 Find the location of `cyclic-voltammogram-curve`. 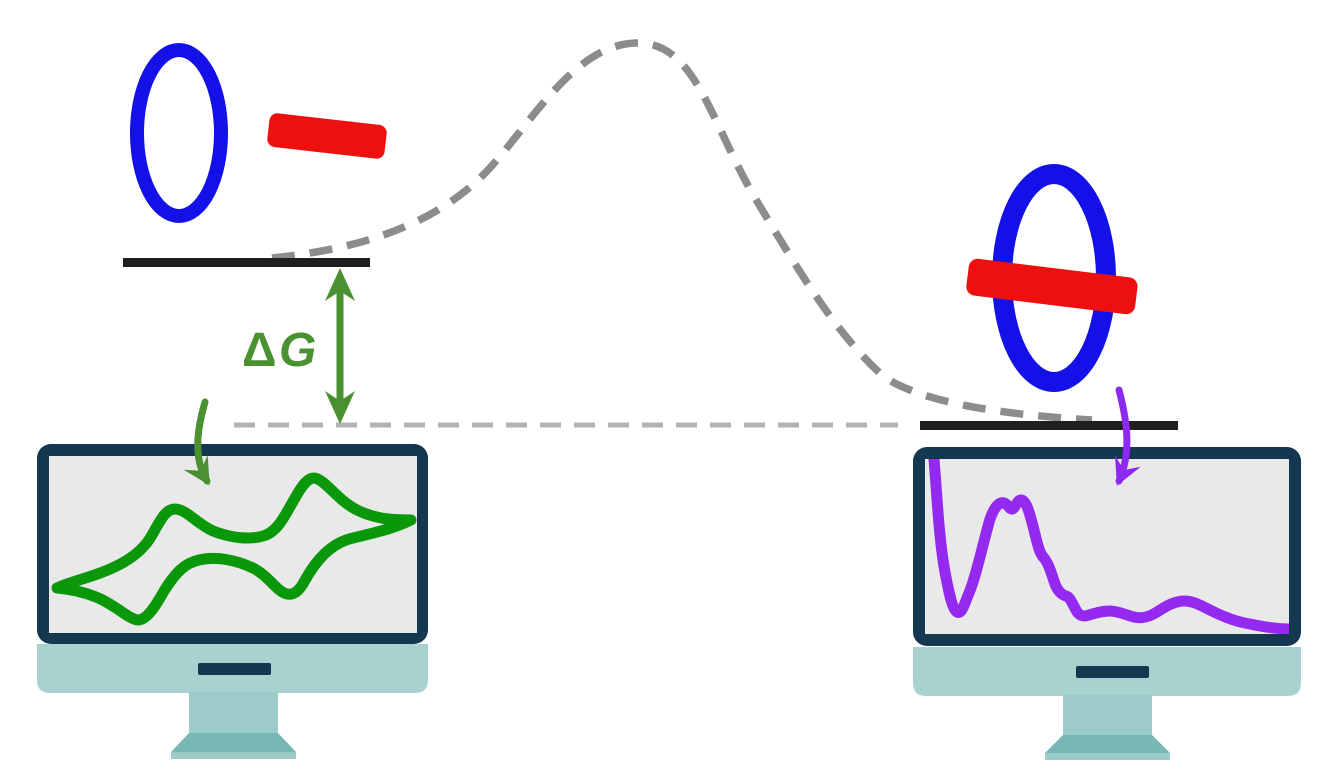

cyclic-voltammogram-curve is located at coordinates (234, 549).